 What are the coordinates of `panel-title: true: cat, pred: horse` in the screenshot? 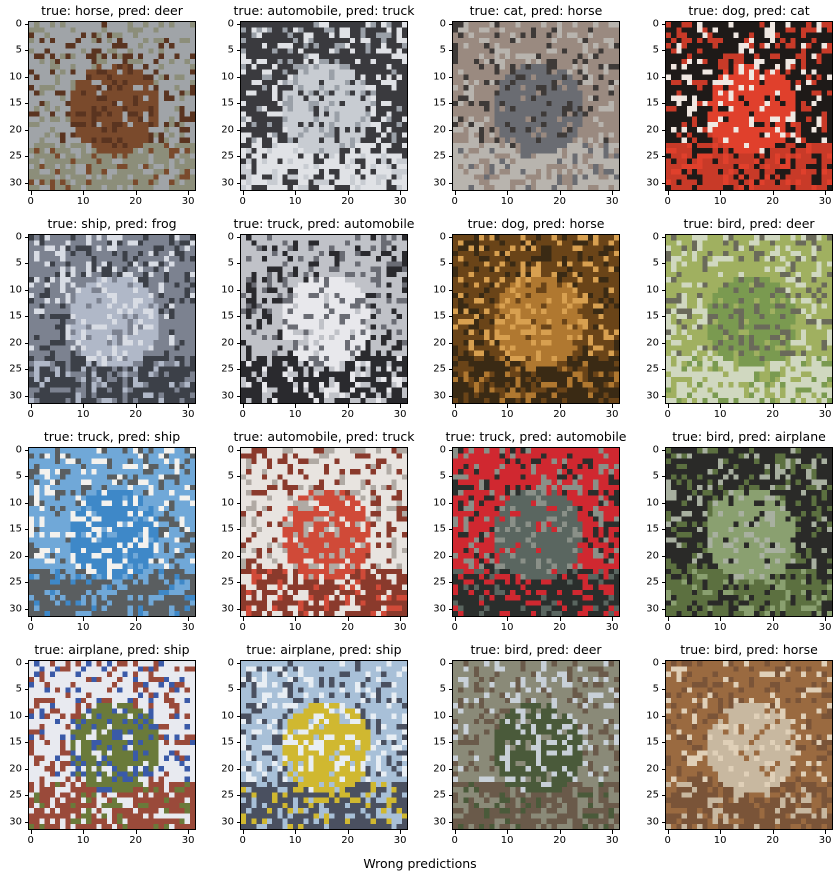 It's located at (536, 10).